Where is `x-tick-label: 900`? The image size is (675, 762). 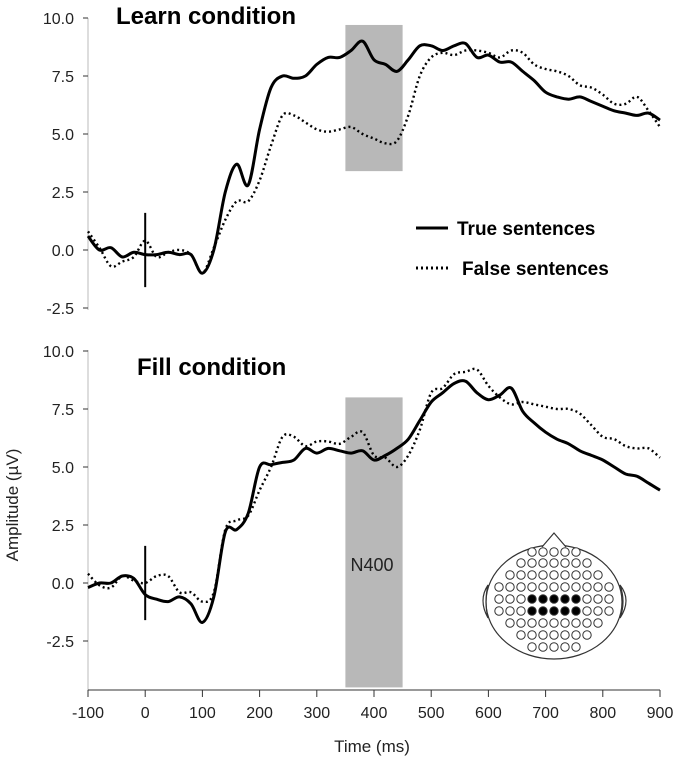
x-tick-label: 900 is located at coordinates (660, 713).